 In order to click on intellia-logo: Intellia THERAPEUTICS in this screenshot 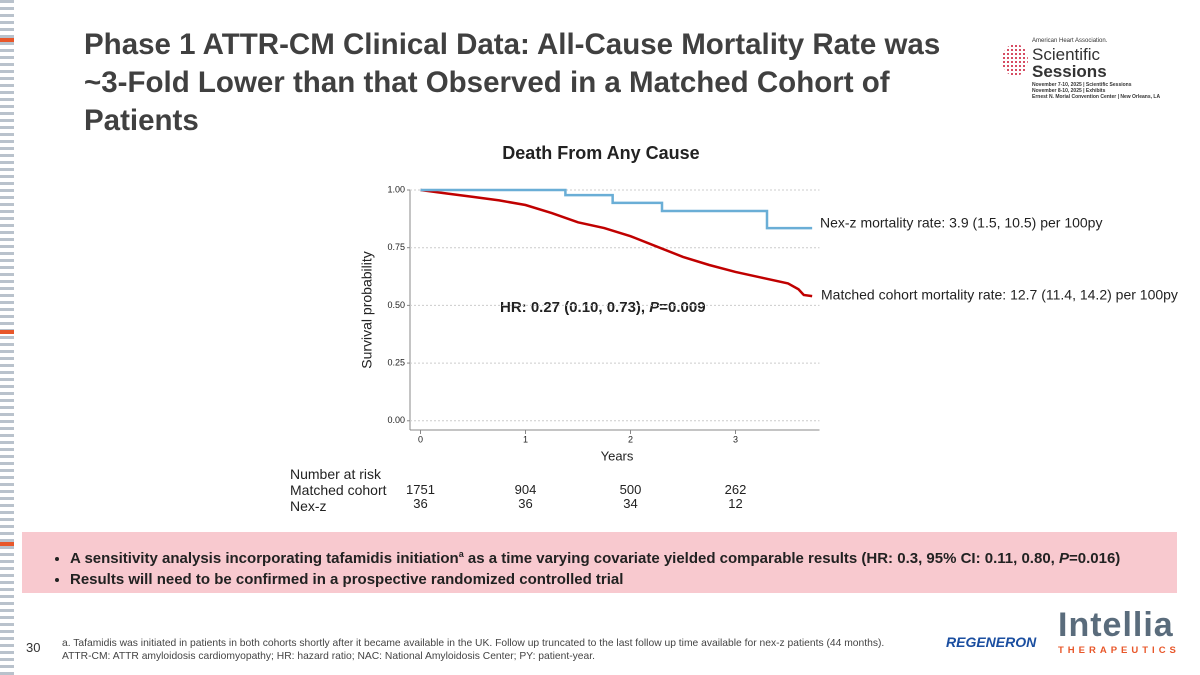, I will do `click(1119, 631)`.